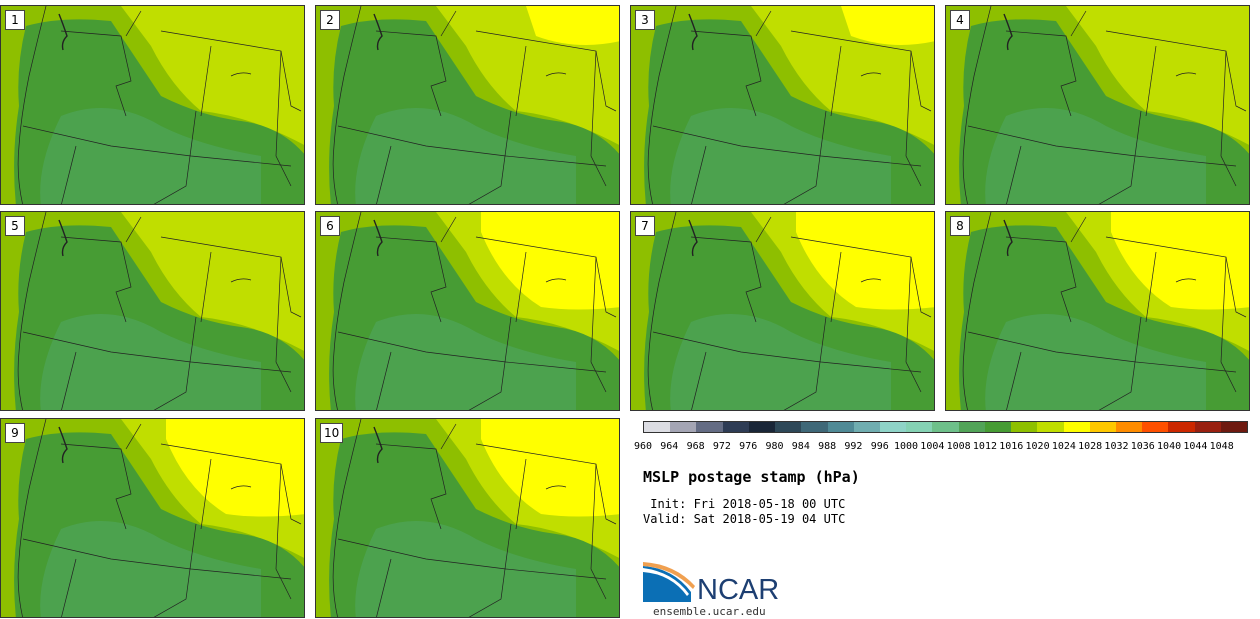 The height and width of the screenshot is (619, 1260). What do you see at coordinates (1157, 75) in the screenshot?
I see `pressure-zone-mid` at bounding box center [1157, 75].